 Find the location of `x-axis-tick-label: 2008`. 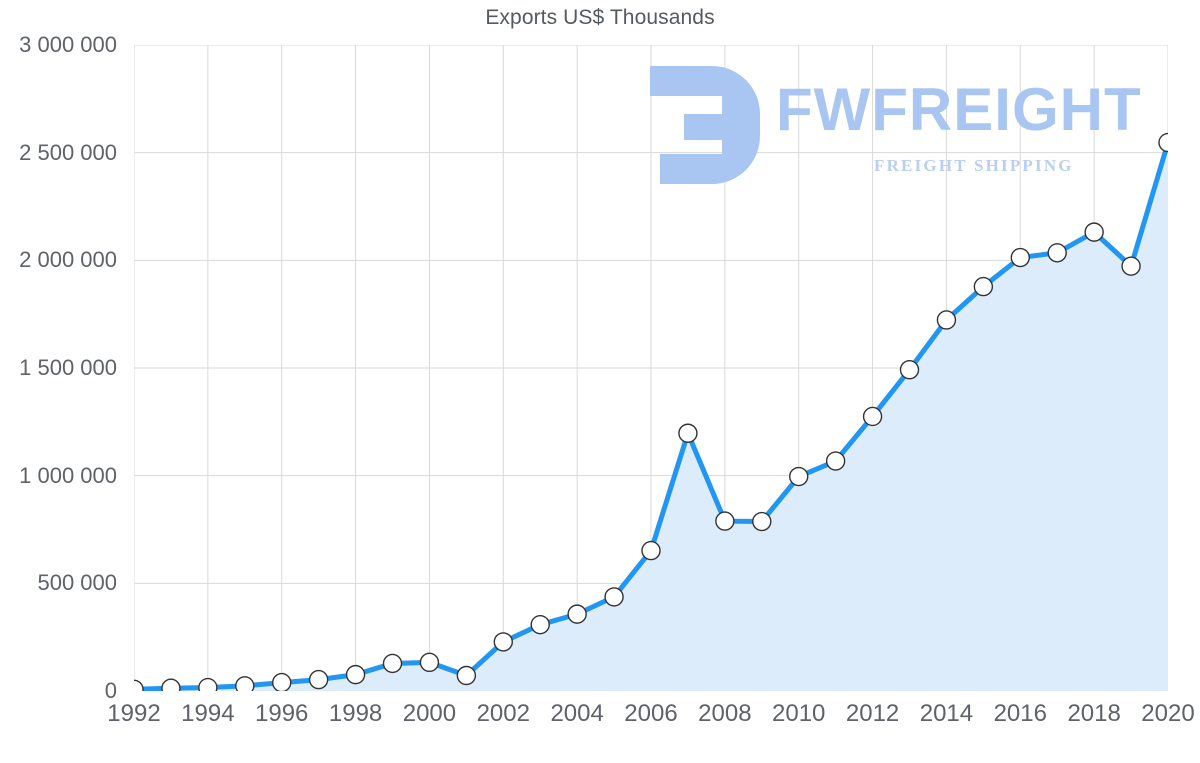

x-axis-tick-label: 2008 is located at coordinates (725, 713).